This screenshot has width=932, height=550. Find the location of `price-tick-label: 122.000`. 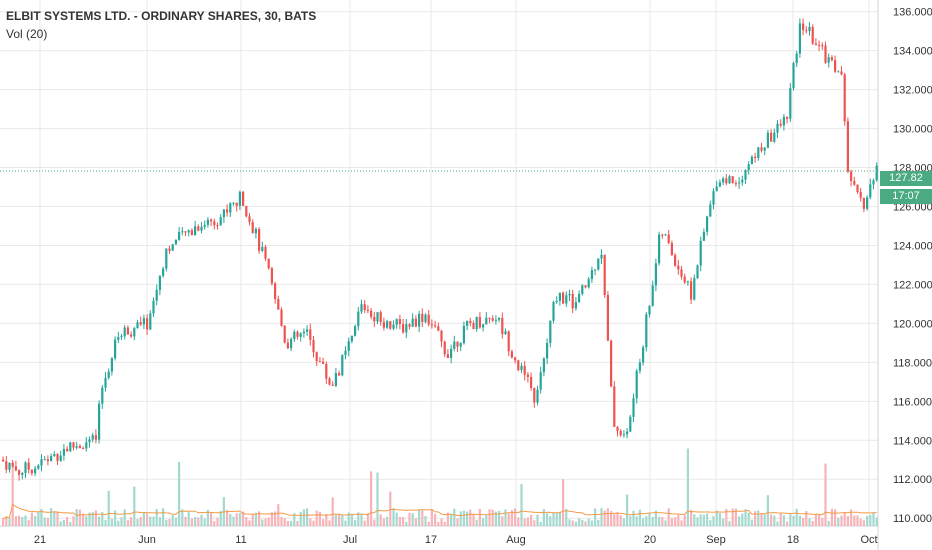

price-tick-label: 122.000 is located at coordinates (912, 285).